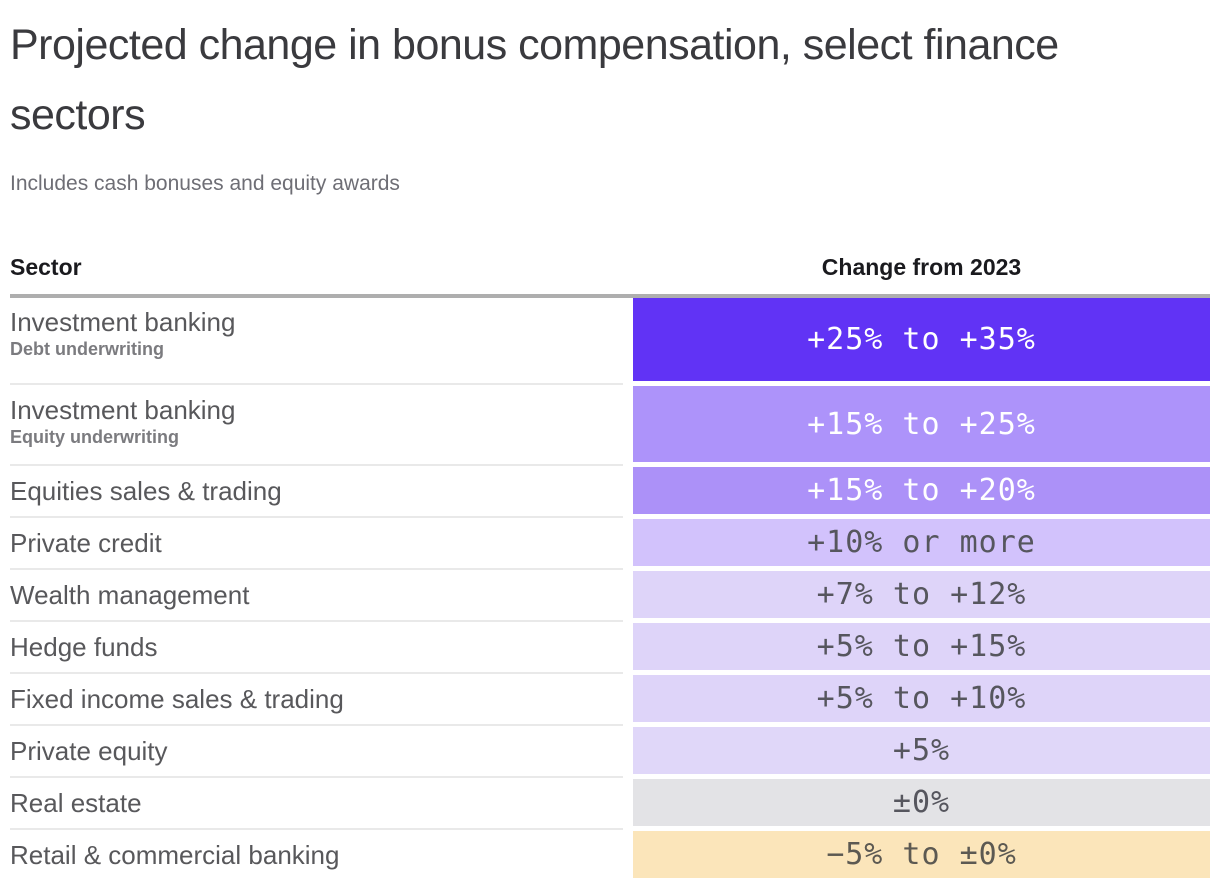 The height and width of the screenshot is (892, 1220). What do you see at coordinates (205, 183) in the screenshot?
I see `page-subtitle: Includes cash bonuses and equity awards` at bounding box center [205, 183].